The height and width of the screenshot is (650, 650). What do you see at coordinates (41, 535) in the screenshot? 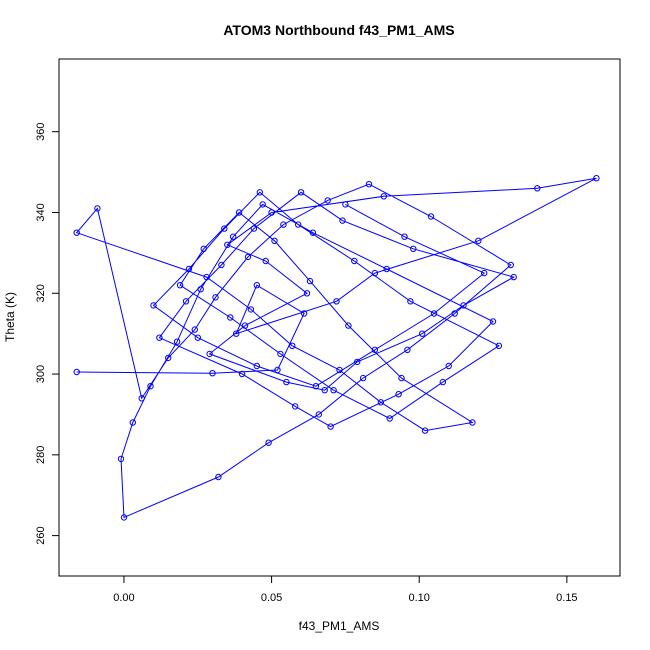
I see `y-tick-label: 260` at bounding box center [41, 535].